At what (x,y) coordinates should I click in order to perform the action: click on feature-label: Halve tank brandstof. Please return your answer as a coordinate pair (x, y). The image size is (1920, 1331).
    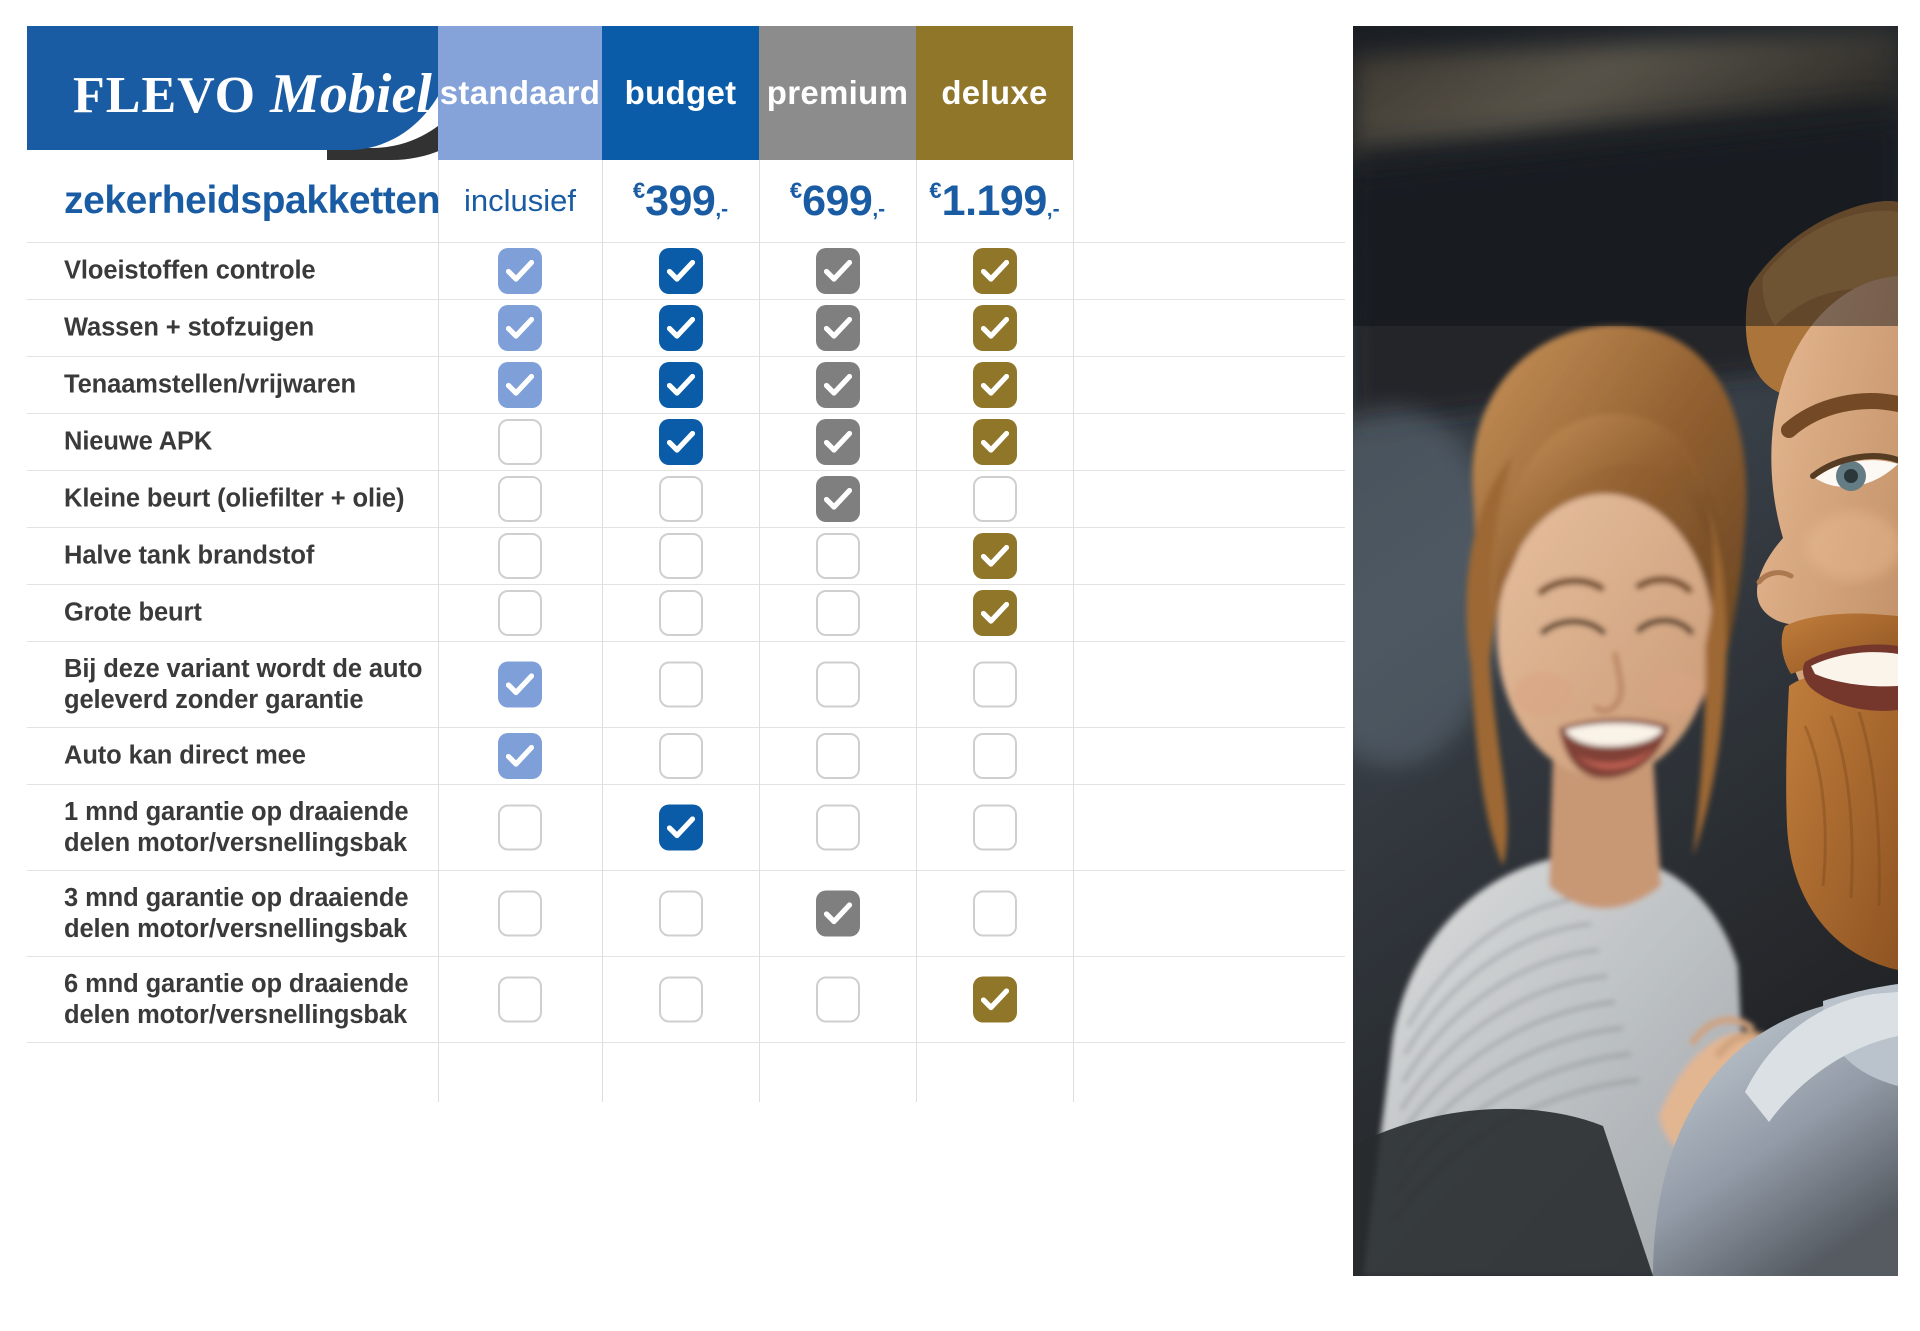
    Looking at the image, I should click on (189, 555).